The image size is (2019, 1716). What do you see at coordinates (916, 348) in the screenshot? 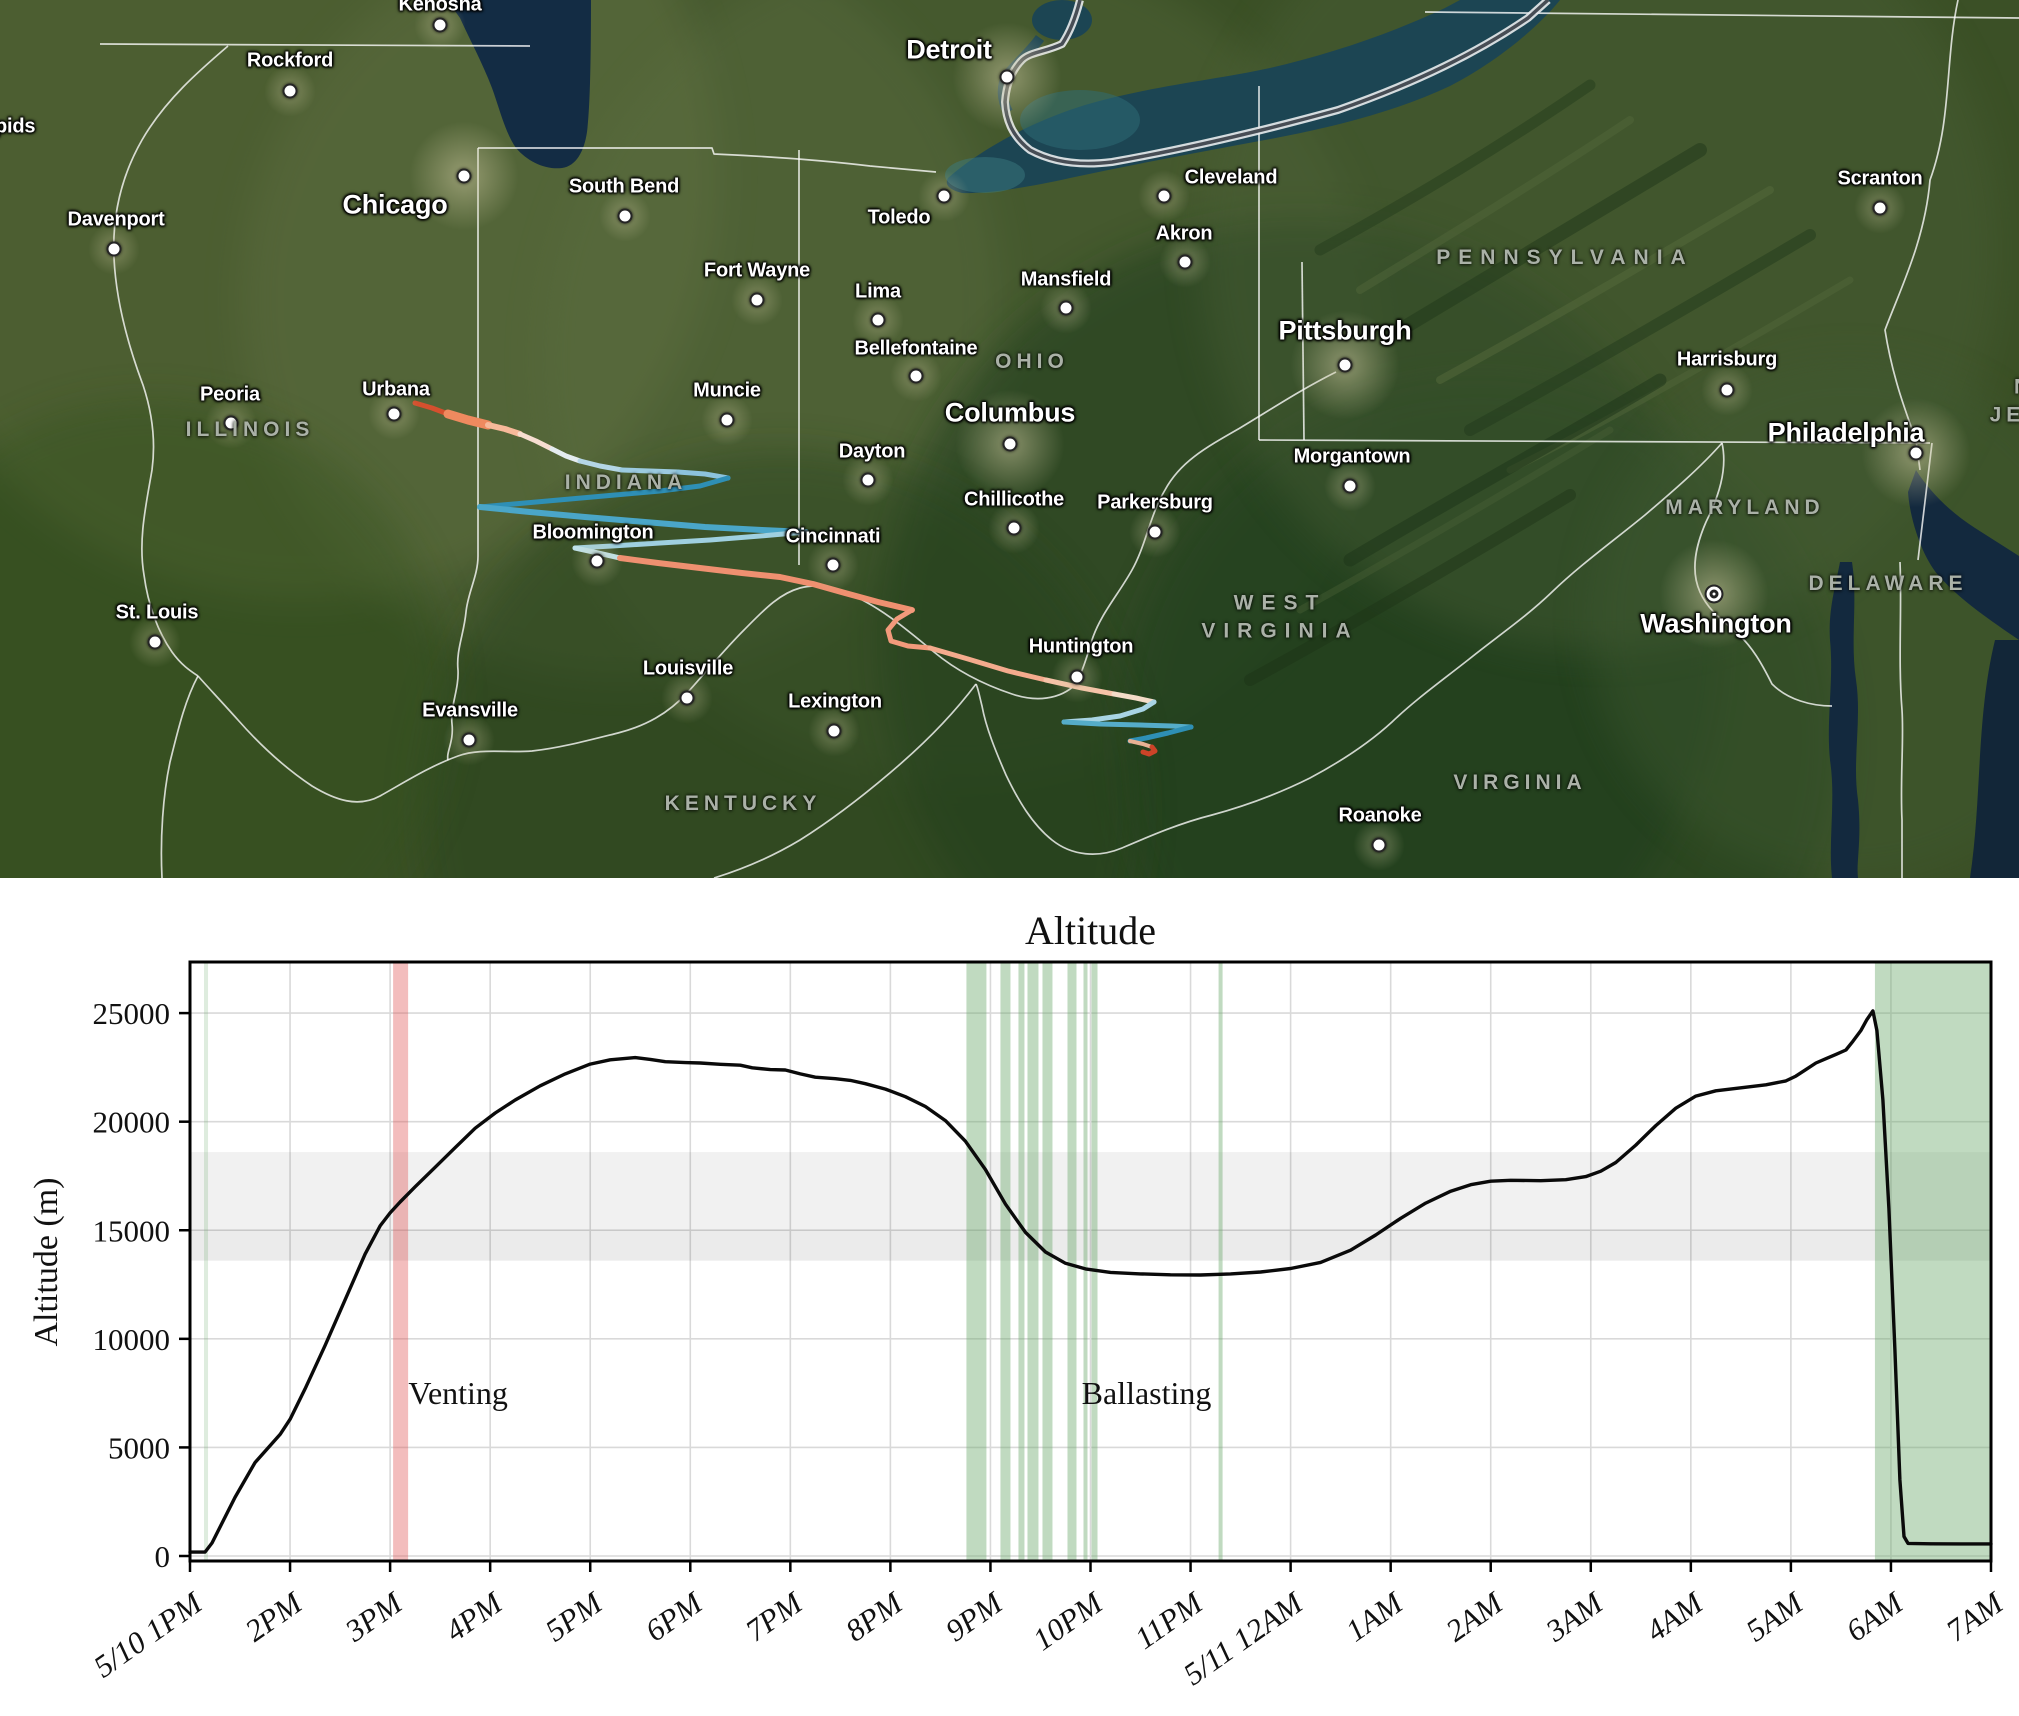
I see `city-label: Bellefontaine` at bounding box center [916, 348].